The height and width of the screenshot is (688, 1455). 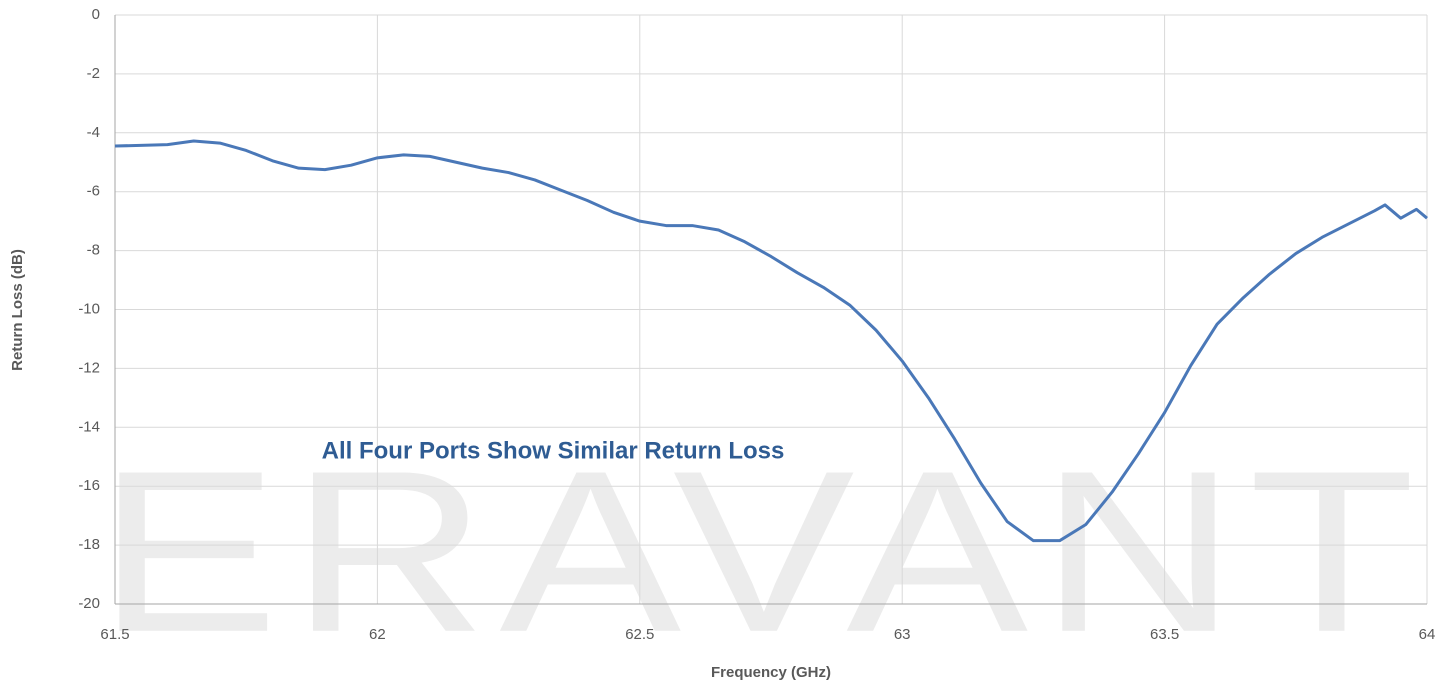 I want to click on x-tick-label: 62.5, so click(x=639, y=634).